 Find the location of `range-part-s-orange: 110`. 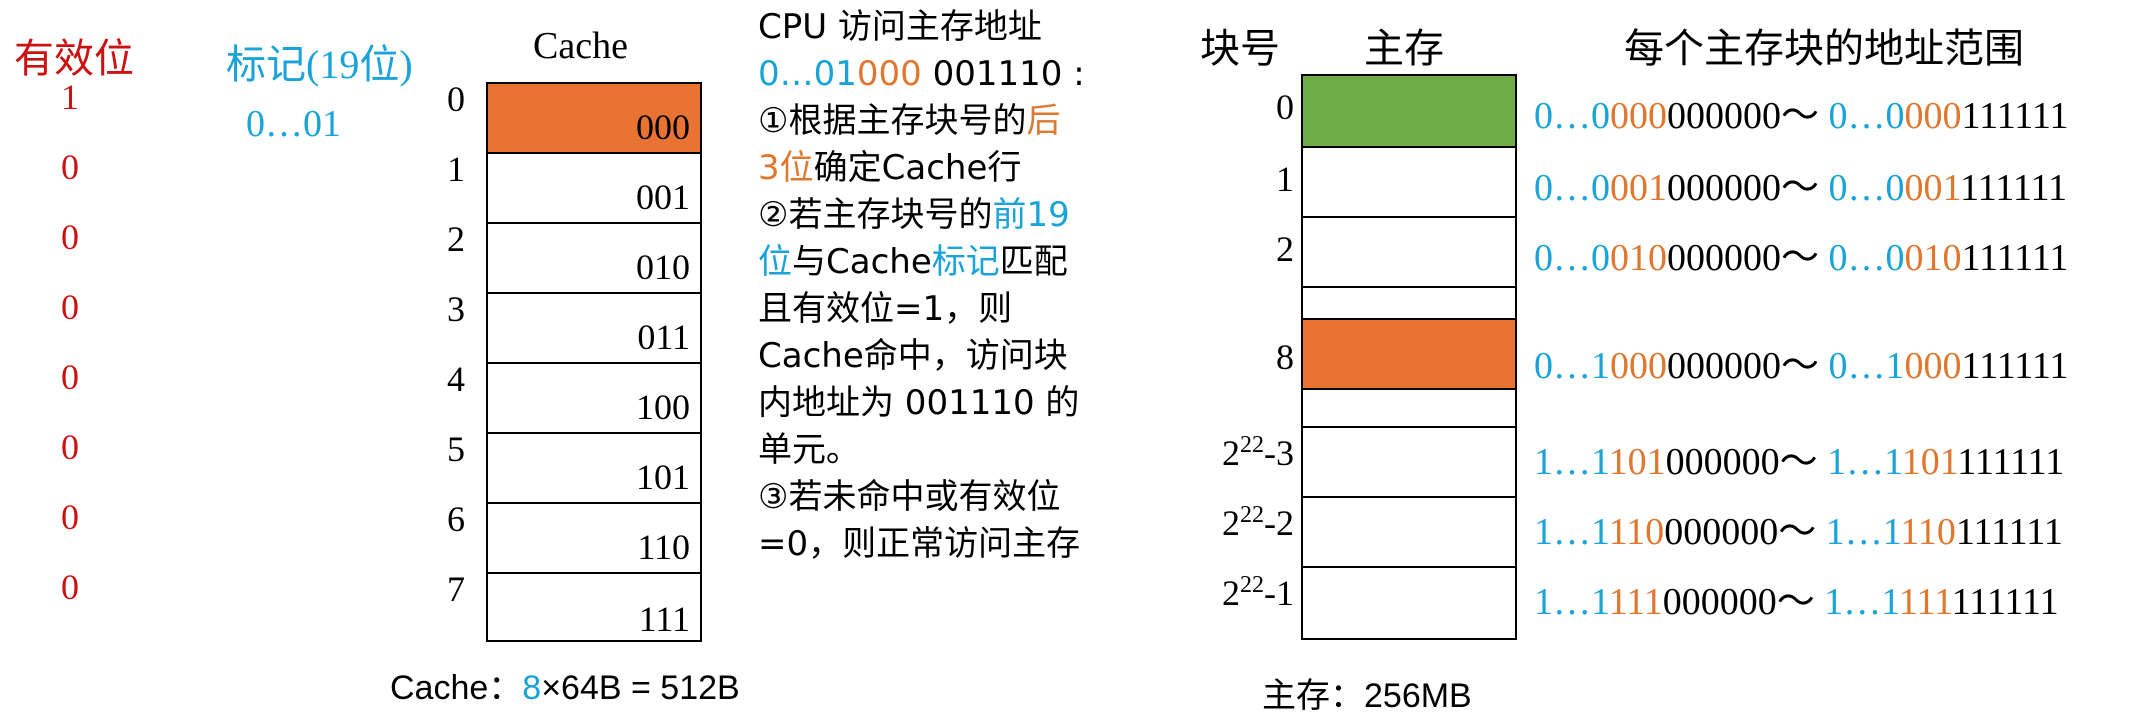

range-part-s-orange: 110 is located at coordinates (1637, 532).